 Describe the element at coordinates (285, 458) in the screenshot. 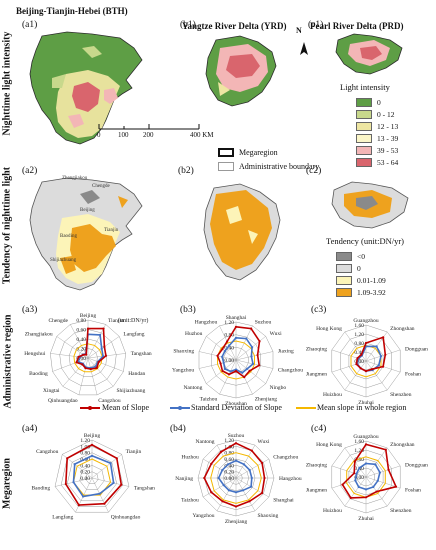

I see `radar-category-label: Changzhou` at that location.